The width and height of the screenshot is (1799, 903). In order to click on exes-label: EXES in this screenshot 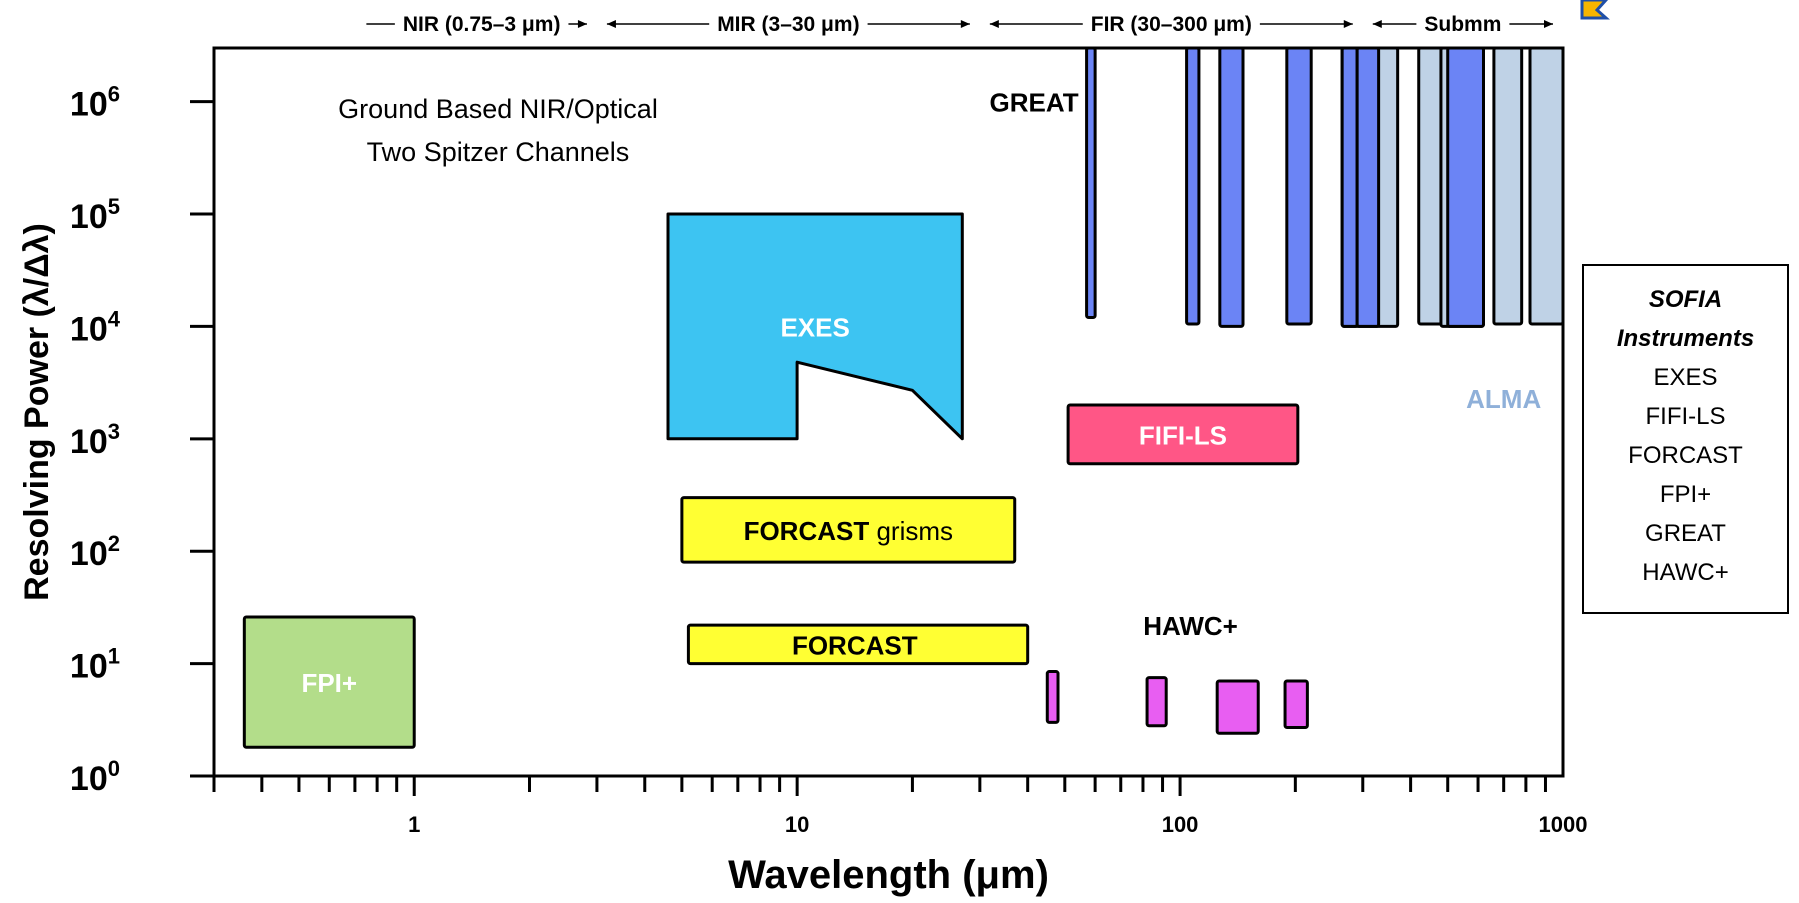, I will do `click(814, 327)`.